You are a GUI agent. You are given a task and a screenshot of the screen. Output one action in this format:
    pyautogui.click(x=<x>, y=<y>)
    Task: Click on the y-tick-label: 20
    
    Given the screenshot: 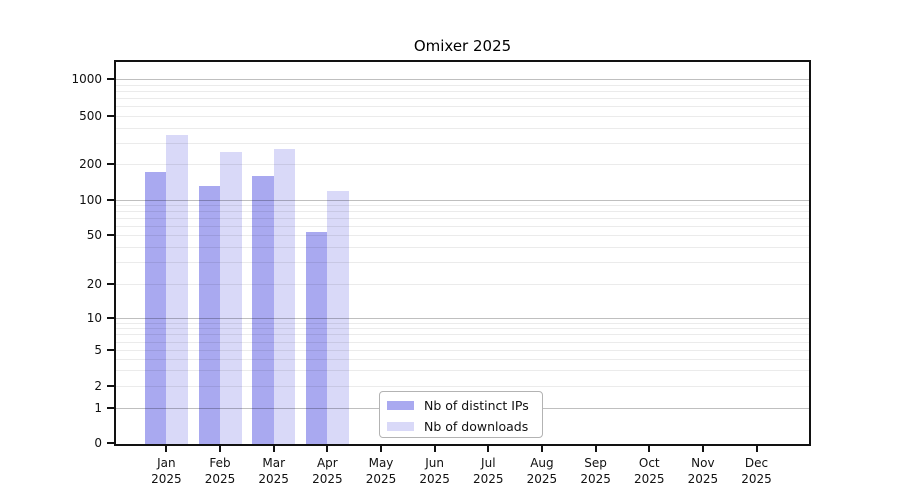 What is the action you would take?
    pyautogui.click(x=94, y=284)
    